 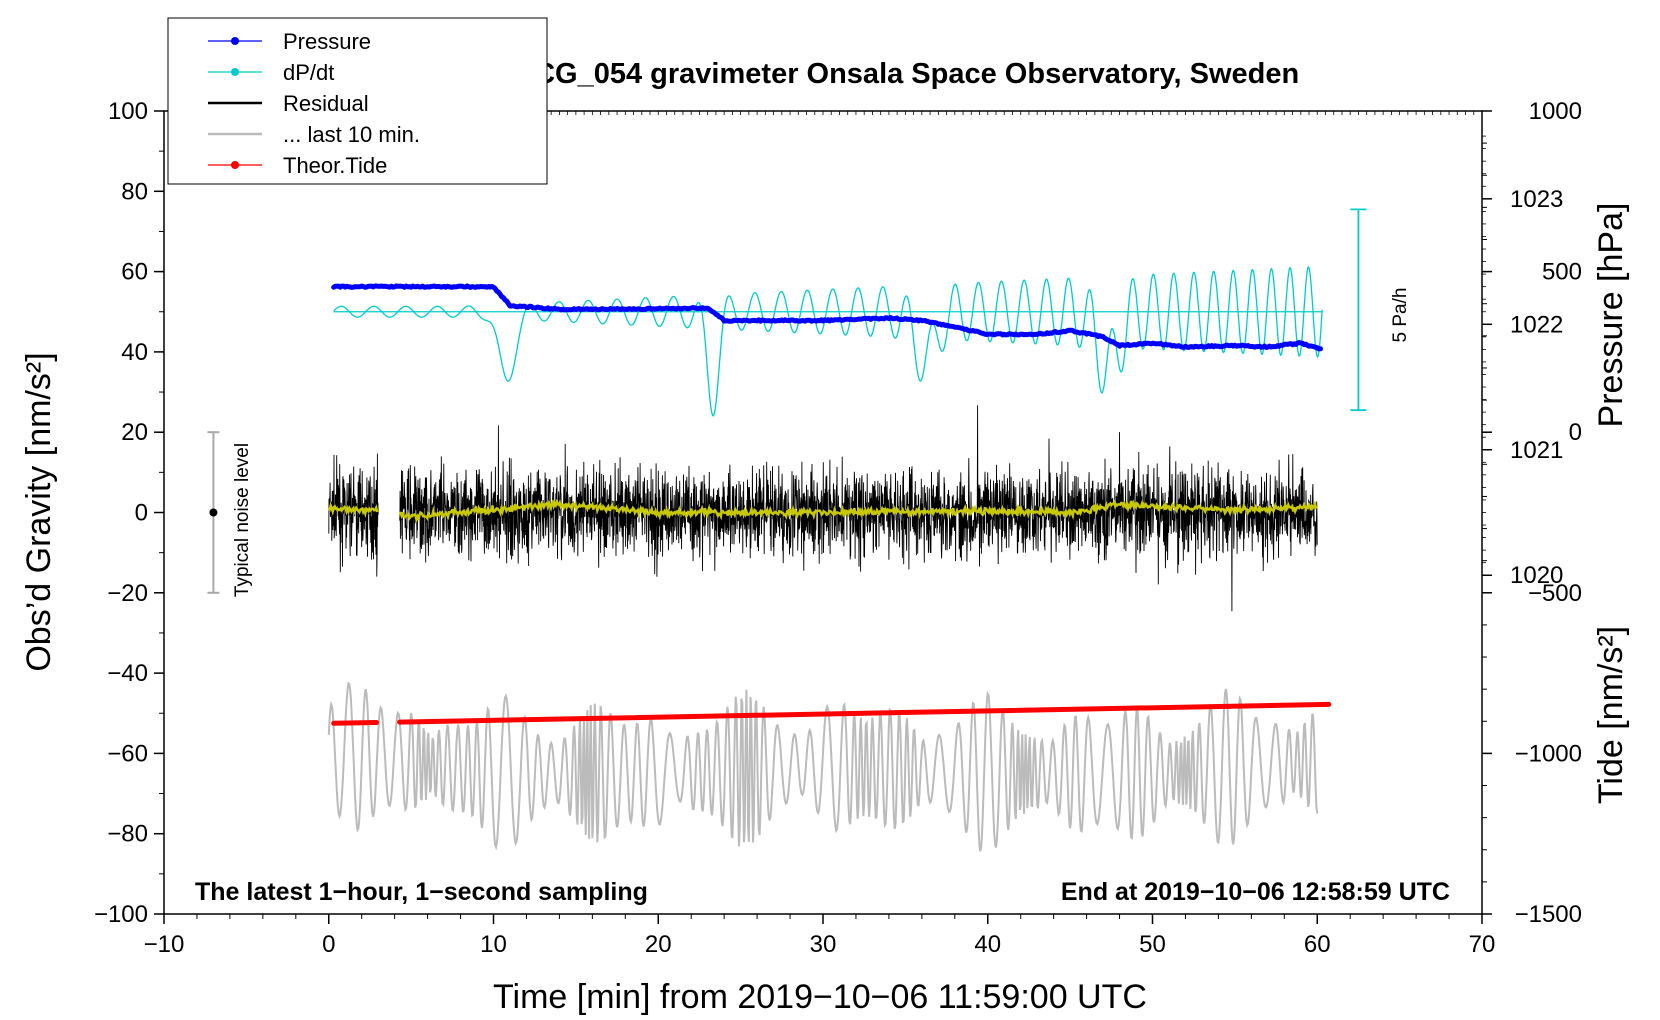 I want to click on tide-tick-label: 1000, so click(x=1555, y=111).